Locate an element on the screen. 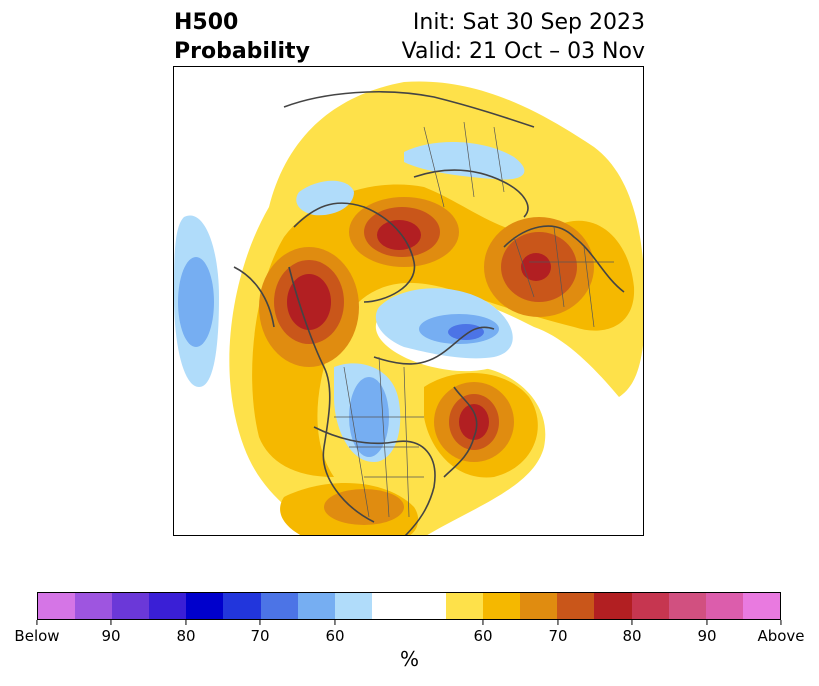 The image size is (819, 686). colorbar-unit-label: % is located at coordinates (409, 659).